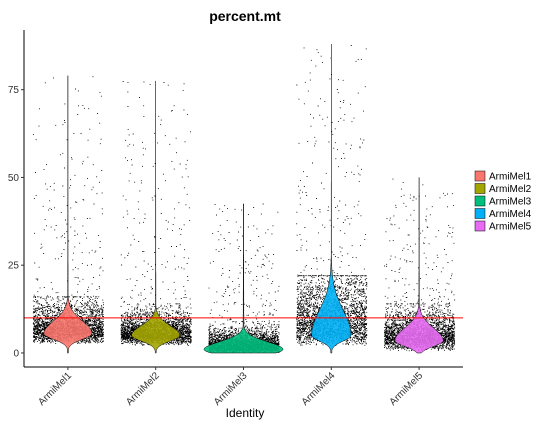 Image resolution: width=542 pixels, height=431 pixels. What do you see at coordinates (243, 278) in the screenshot?
I see `violin-ArmiMel3` at bounding box center [243, 278].